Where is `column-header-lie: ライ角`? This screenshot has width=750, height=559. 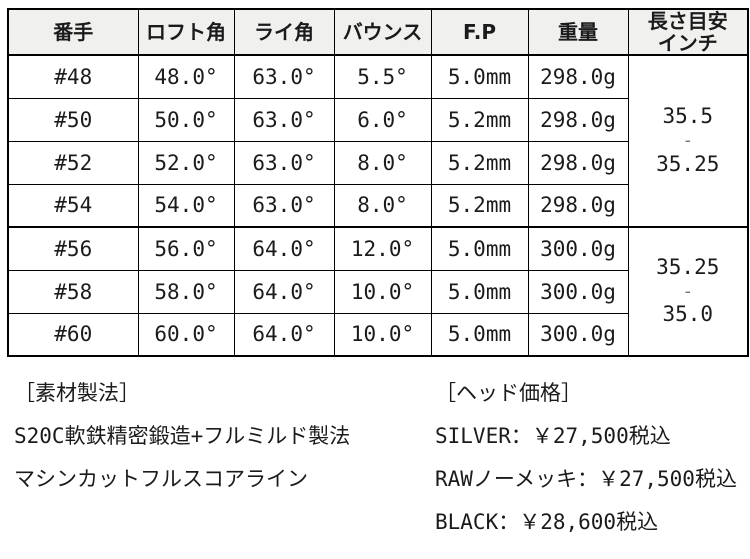
column-header-lie: ライ角 is located at coordinates (284, 32).